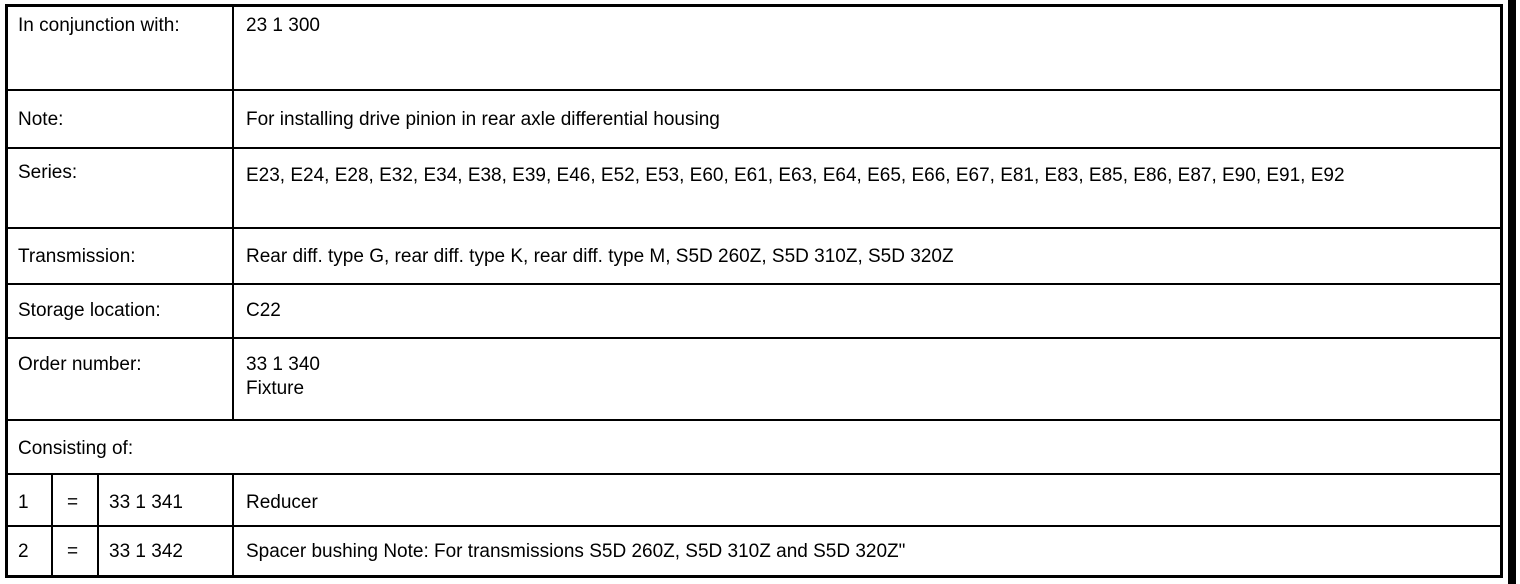  Describe the element at coordinates (121, 188) in the screenshot. I see `label: Series:` at that location.